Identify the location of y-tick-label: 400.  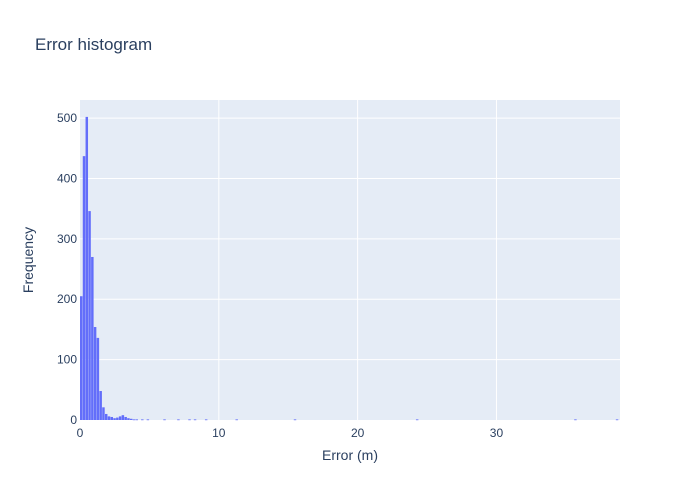
(67, 178).